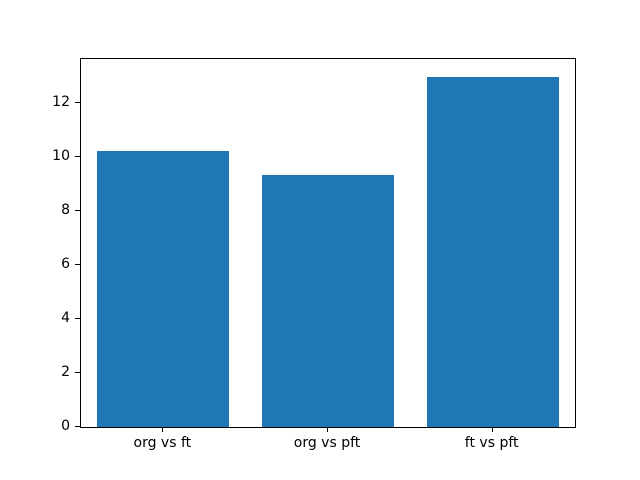 Image resolution: width=640 pixels, height=480 pixels. I want to click on y-tick-label: 0, so click(65, 426).